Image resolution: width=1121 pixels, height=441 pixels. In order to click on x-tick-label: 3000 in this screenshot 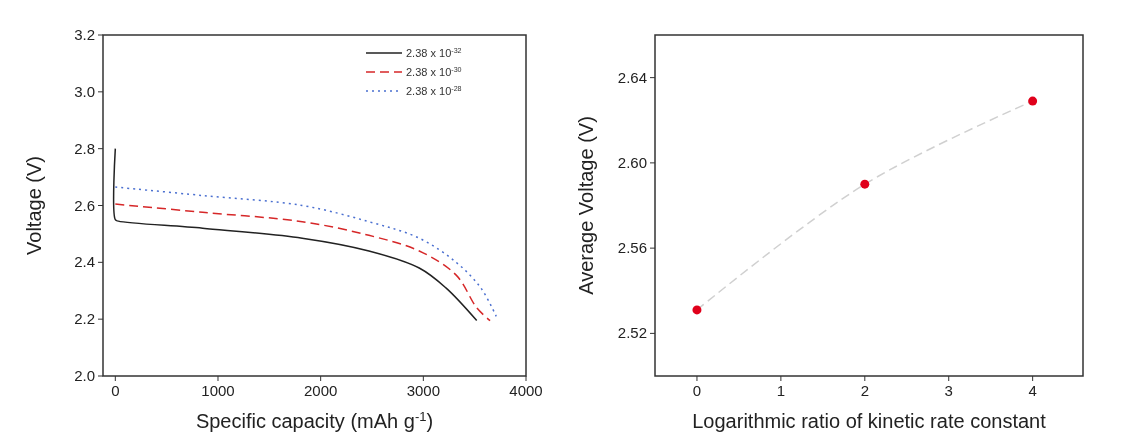, I will do `click(423, 390)`.